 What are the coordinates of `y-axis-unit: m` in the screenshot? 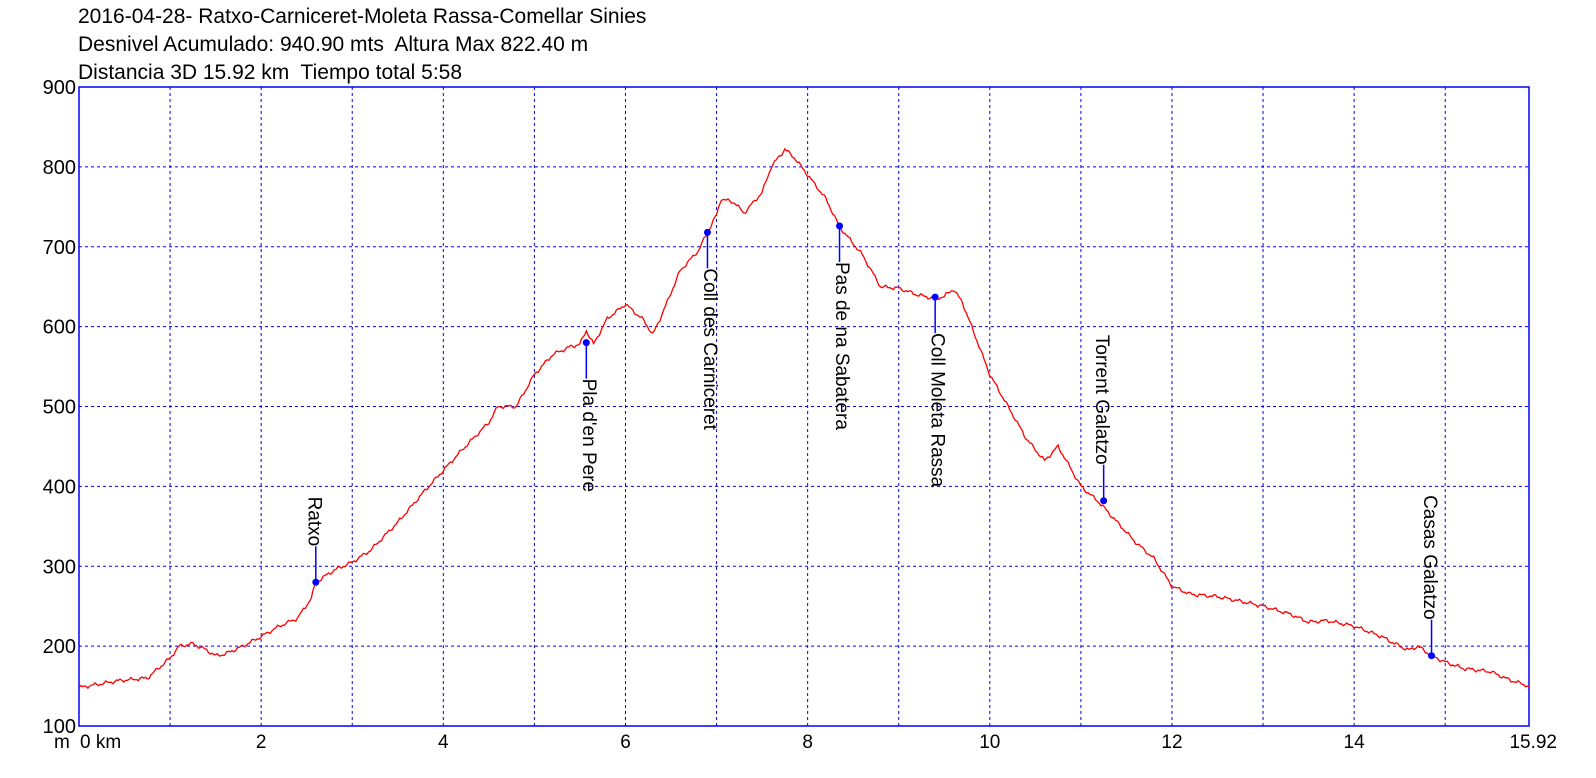 It's located at (62, 742).